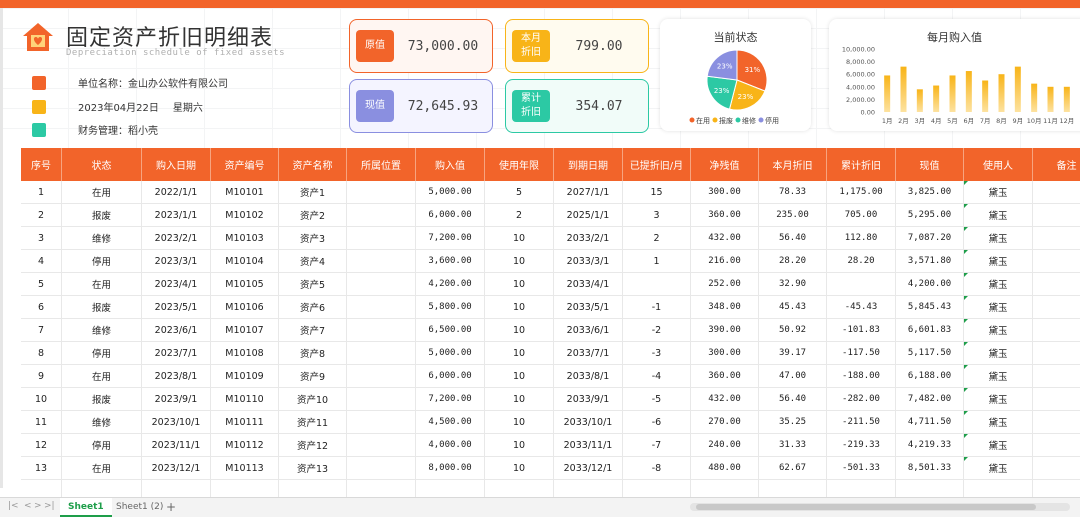 The image size is (1080, 517). What do you see at coordinates (102, 164) in the screenshot?
I see `column-header-status: 状态` at bounding box center [102, 164].